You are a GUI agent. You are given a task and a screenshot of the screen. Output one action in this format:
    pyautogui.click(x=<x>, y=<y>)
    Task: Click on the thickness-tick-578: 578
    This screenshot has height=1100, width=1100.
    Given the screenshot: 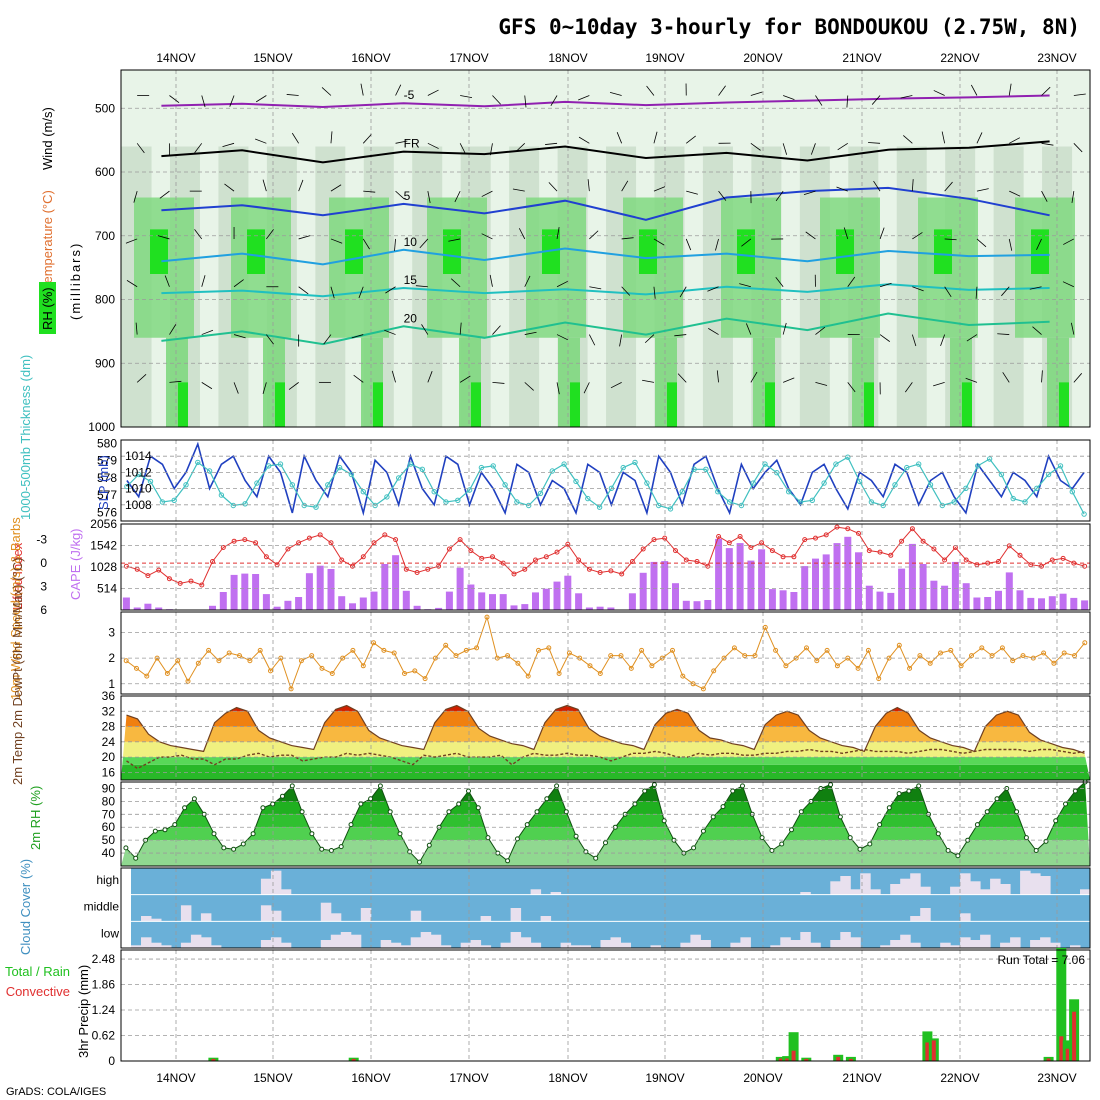 What is the action you would take?
    pyautogui.click(x=107, y=478)
    